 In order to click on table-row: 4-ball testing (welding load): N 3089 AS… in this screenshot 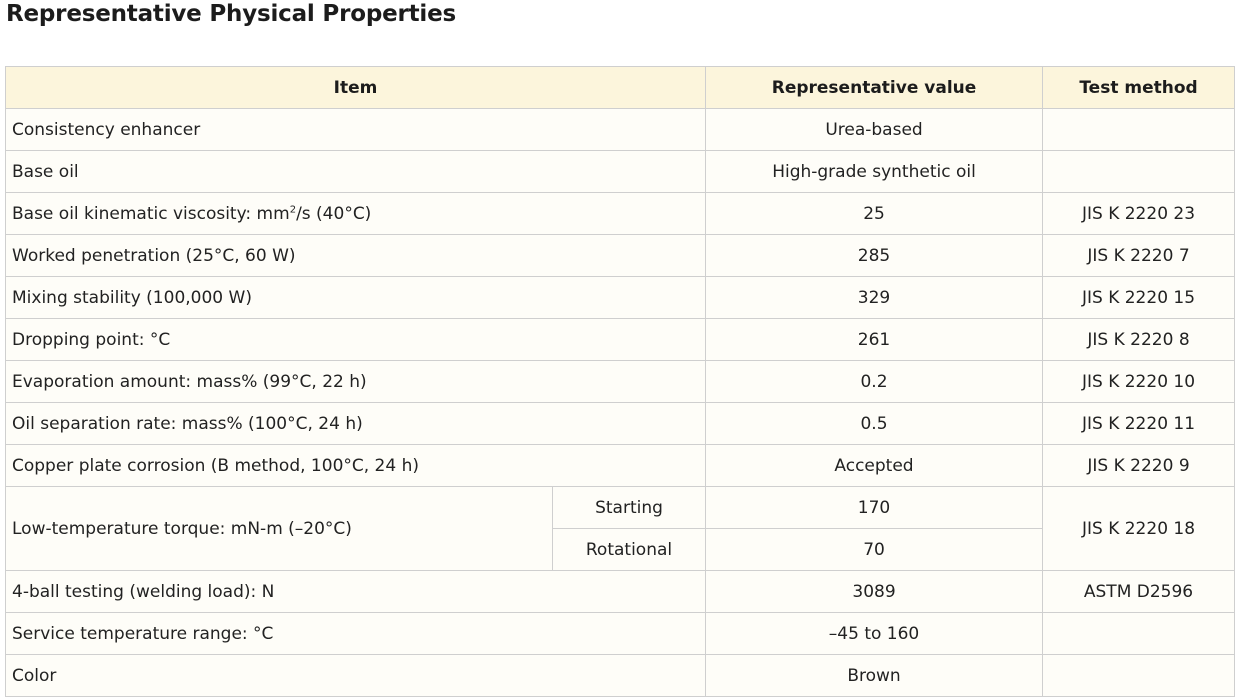, I will do `click(620, 591)`.